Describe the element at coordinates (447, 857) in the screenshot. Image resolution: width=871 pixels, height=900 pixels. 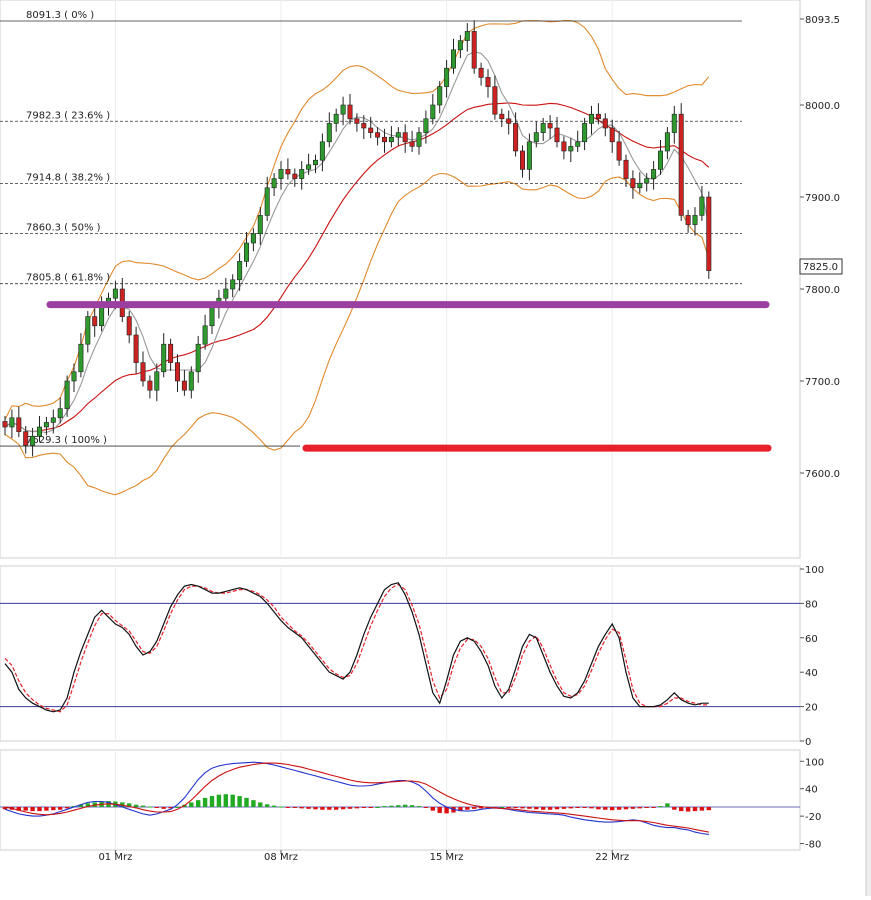
I see `date-label: 15 Mrz` at that location.